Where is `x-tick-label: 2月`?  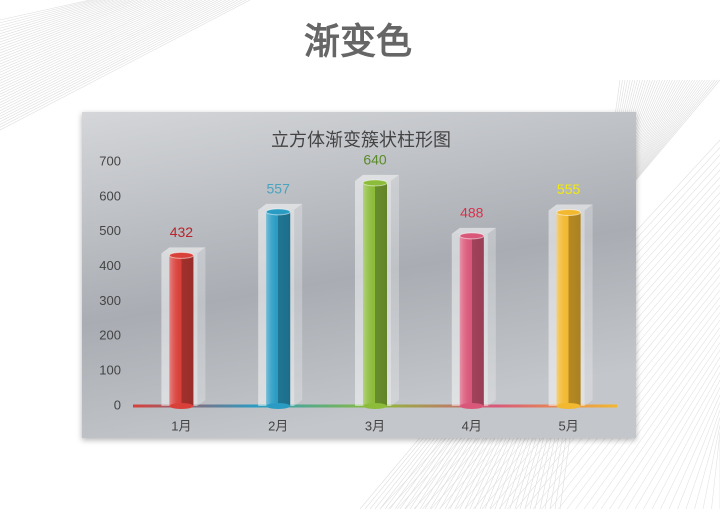
x-tick-label: 2月 is located at coordinates (278, 425).